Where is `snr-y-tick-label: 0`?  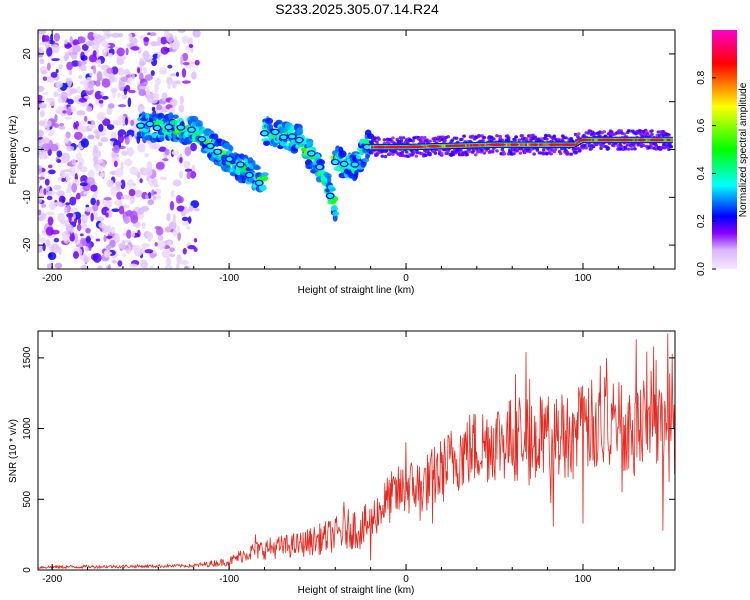
snr-y-tick-label: 0 is located at coordinates (27, 570).